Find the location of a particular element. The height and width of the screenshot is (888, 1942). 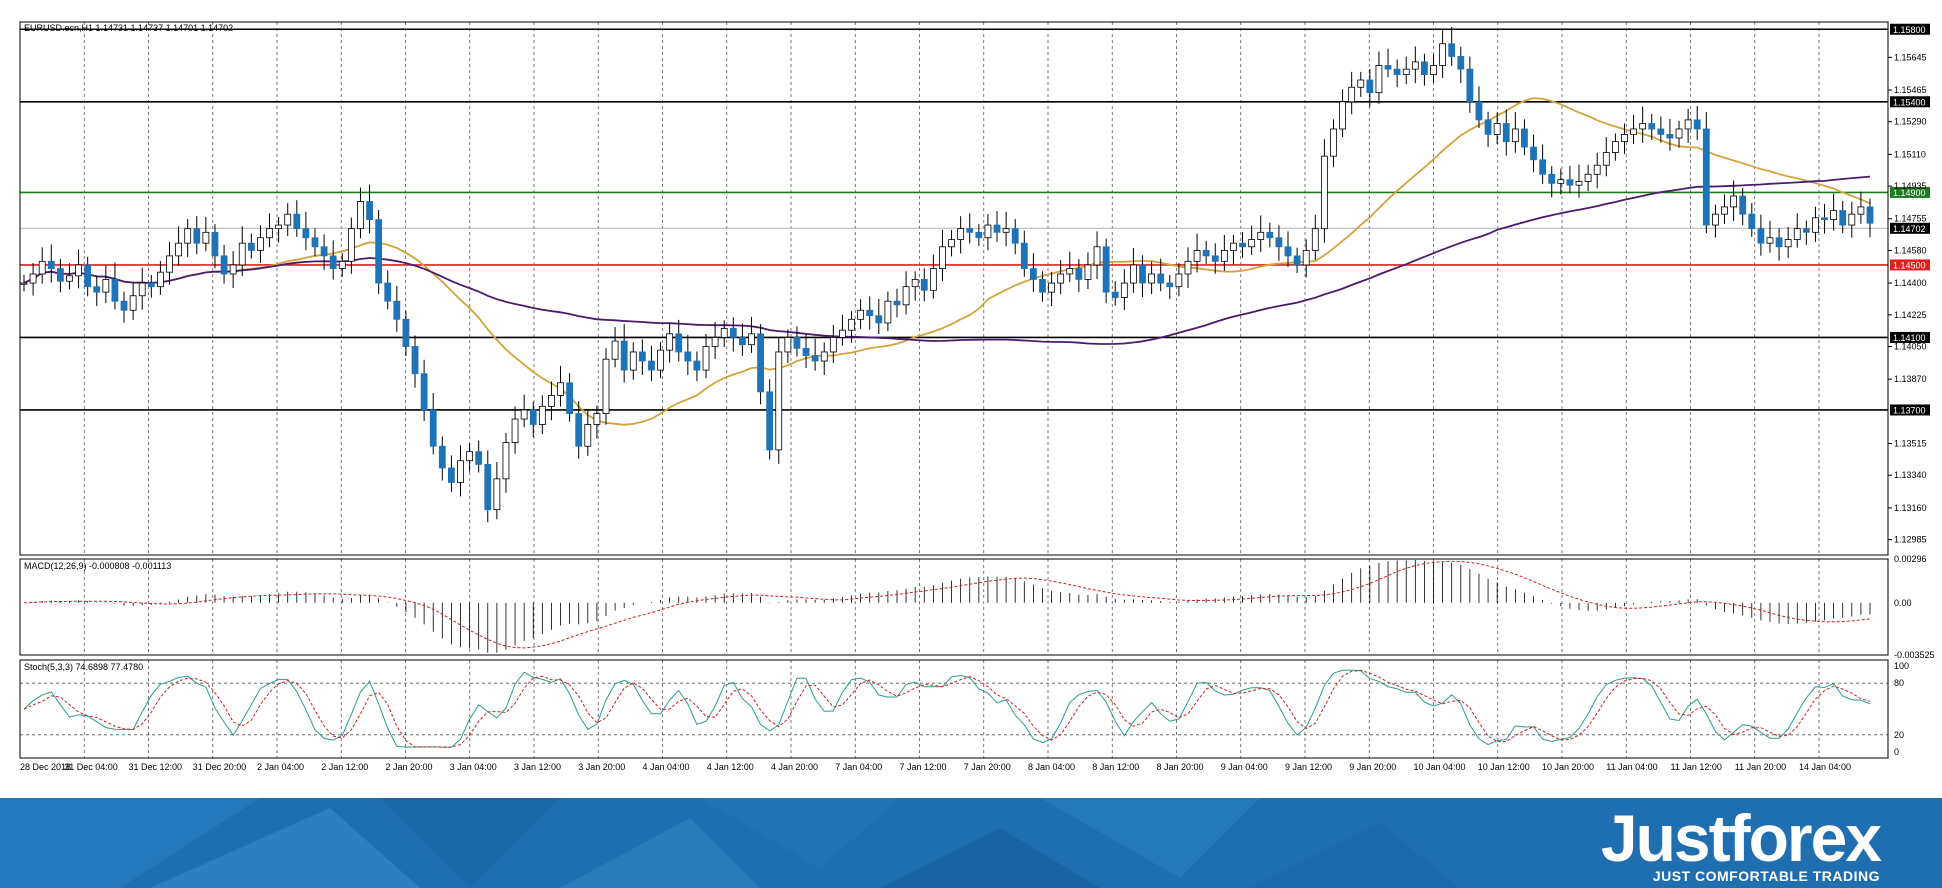

y-tick-label: 1.14400 is located at coordinates (1910, 283).